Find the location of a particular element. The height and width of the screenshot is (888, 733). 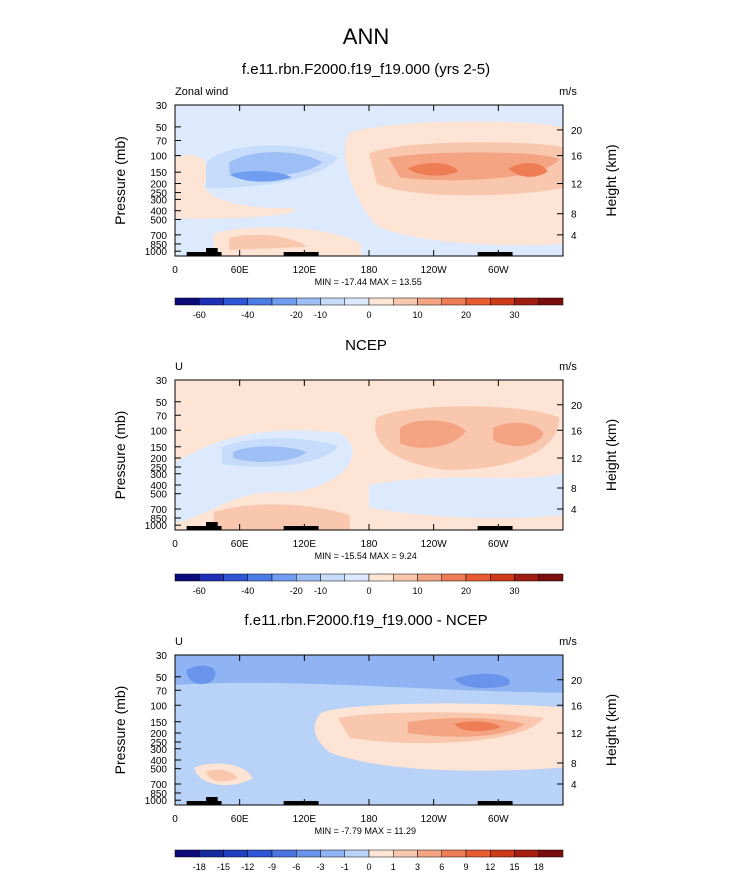

colorbar-label: -9 is located at coordinates (272, 867).